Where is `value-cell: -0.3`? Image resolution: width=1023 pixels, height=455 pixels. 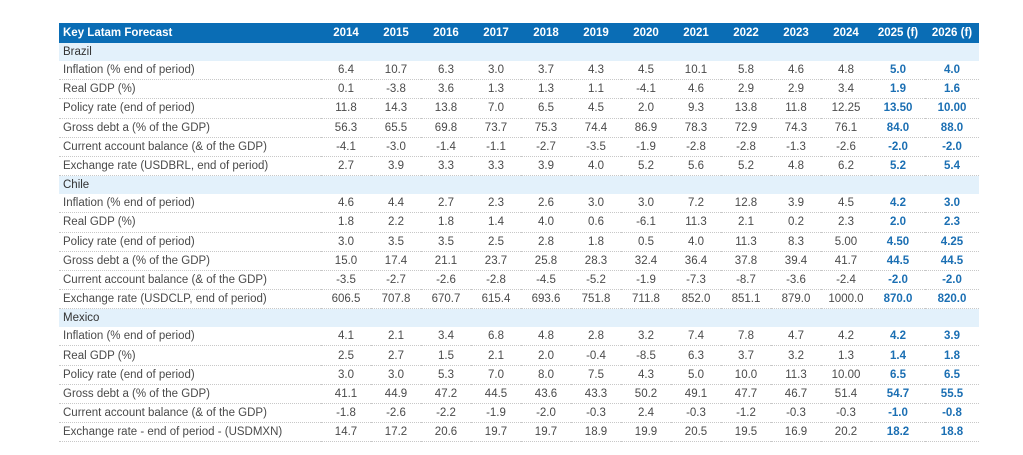 value-cell: -0.3 is located at coordinates (696, 413).